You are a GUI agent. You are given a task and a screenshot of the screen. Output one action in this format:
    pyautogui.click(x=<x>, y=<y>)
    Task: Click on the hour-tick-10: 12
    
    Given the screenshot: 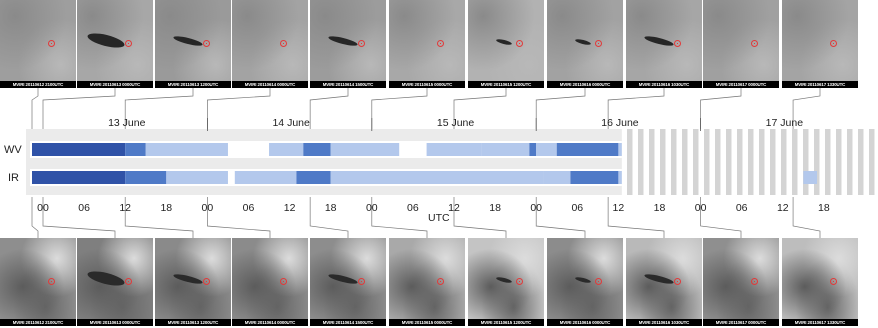 What is the action you would take?
    pyautogui.click(x=454, y=208)
    